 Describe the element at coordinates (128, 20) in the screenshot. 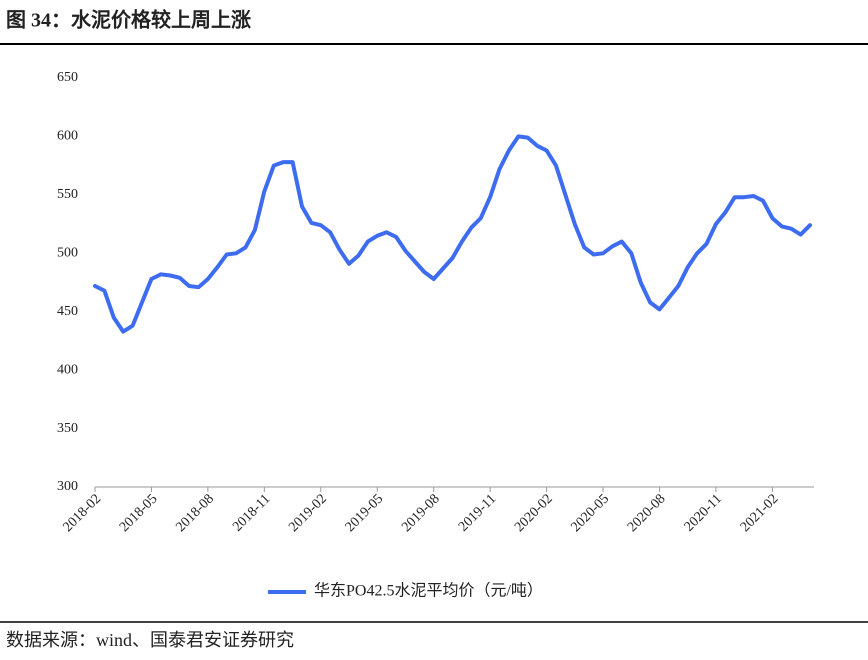

I see `chart-title: 图 34：水泥价格较上周上涨` at that location.